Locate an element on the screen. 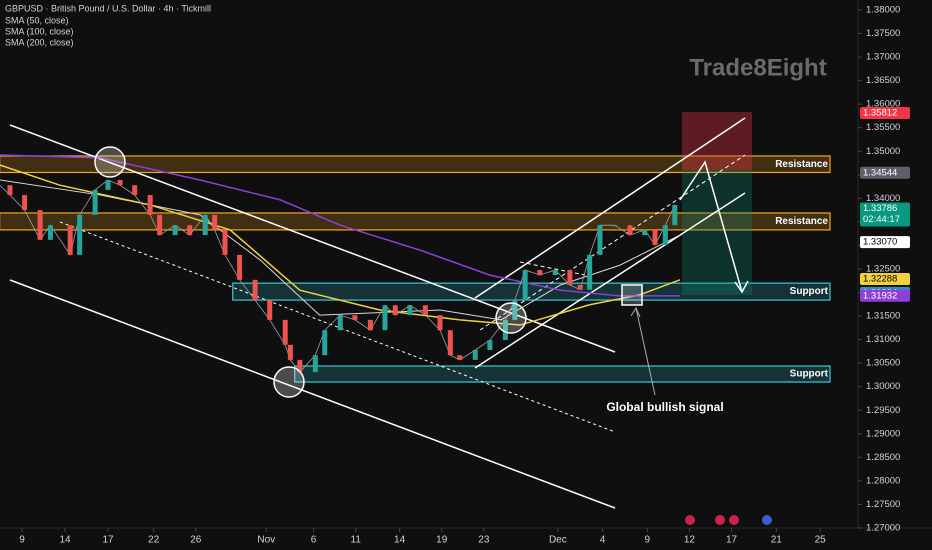 The width and height of the screenshot is (932, 550). x-tick-label: 26 is located at coordinates (196, 540).